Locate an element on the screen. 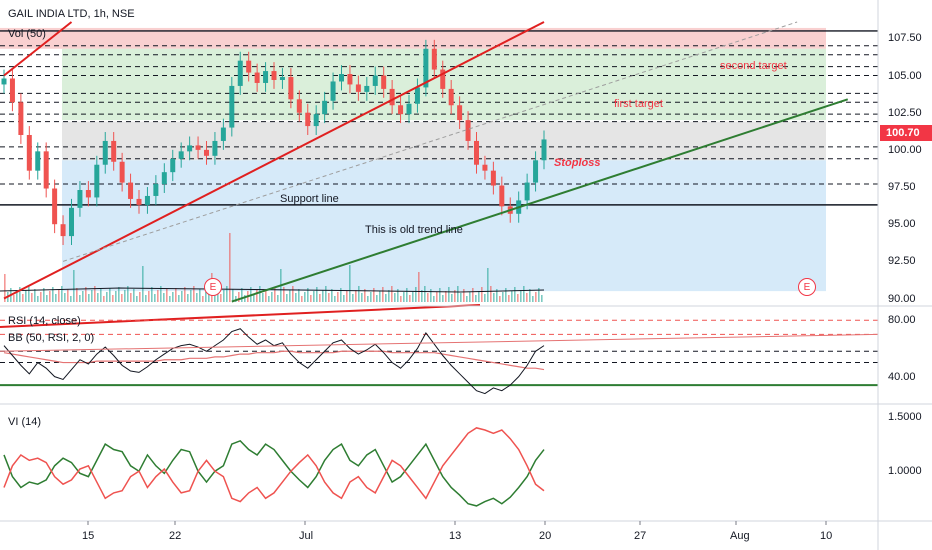 The width and height of the screenshot is (932, 550). rsi-indicator-label: RSI (14, close) is located at coordinates (44, 321).